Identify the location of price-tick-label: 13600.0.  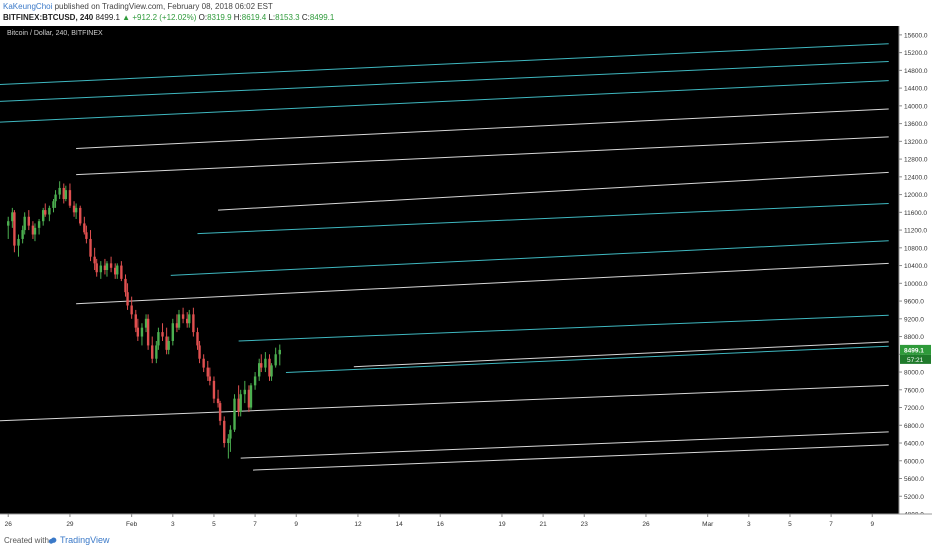
(916, 124).